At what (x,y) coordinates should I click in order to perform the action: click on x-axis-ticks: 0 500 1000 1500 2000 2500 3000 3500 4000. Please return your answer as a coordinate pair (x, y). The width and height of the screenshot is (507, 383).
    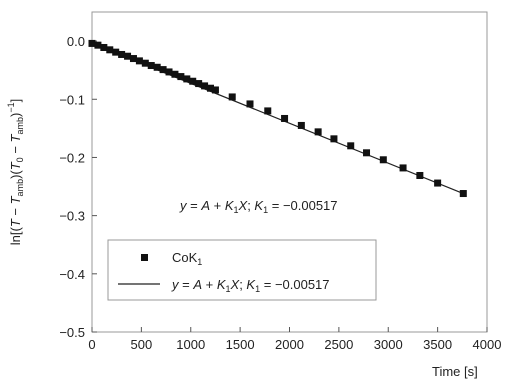
    Looking at the image, I should click on (294, 339).